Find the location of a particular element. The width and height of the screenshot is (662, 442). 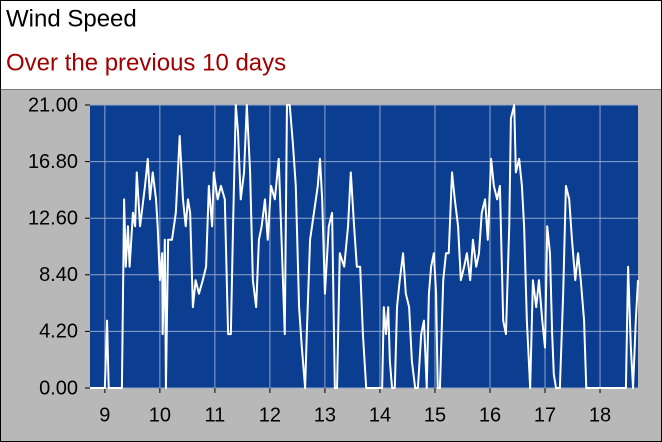

x-tick-label: 12 is located at coordinates (270, 415).